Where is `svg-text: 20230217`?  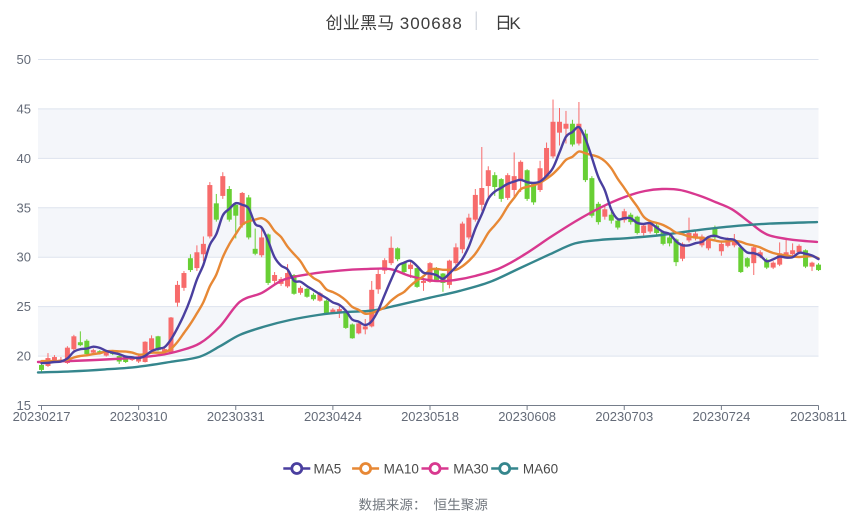
svg-text: 20230217 is located at coordinates (42, 416).